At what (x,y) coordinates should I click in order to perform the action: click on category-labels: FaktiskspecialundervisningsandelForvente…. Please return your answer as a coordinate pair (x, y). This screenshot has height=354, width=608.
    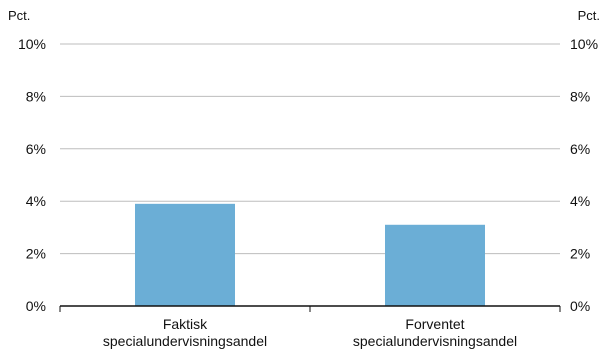
    Looking at the image, I should click on (310, 332).